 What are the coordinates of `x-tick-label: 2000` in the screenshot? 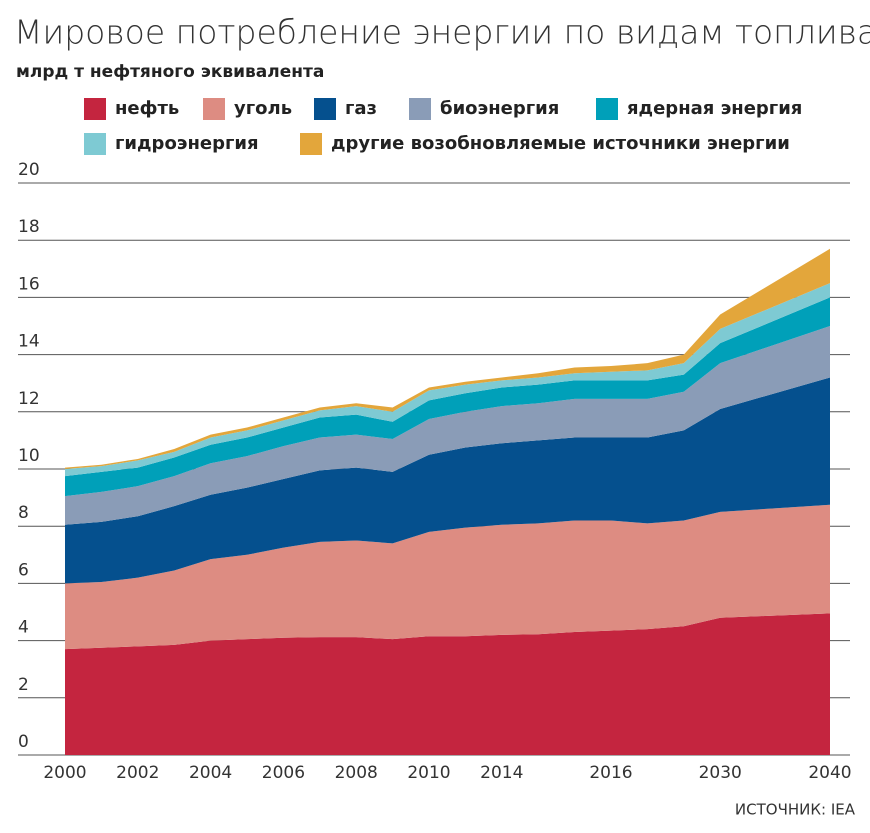 It's located at (64, 773).